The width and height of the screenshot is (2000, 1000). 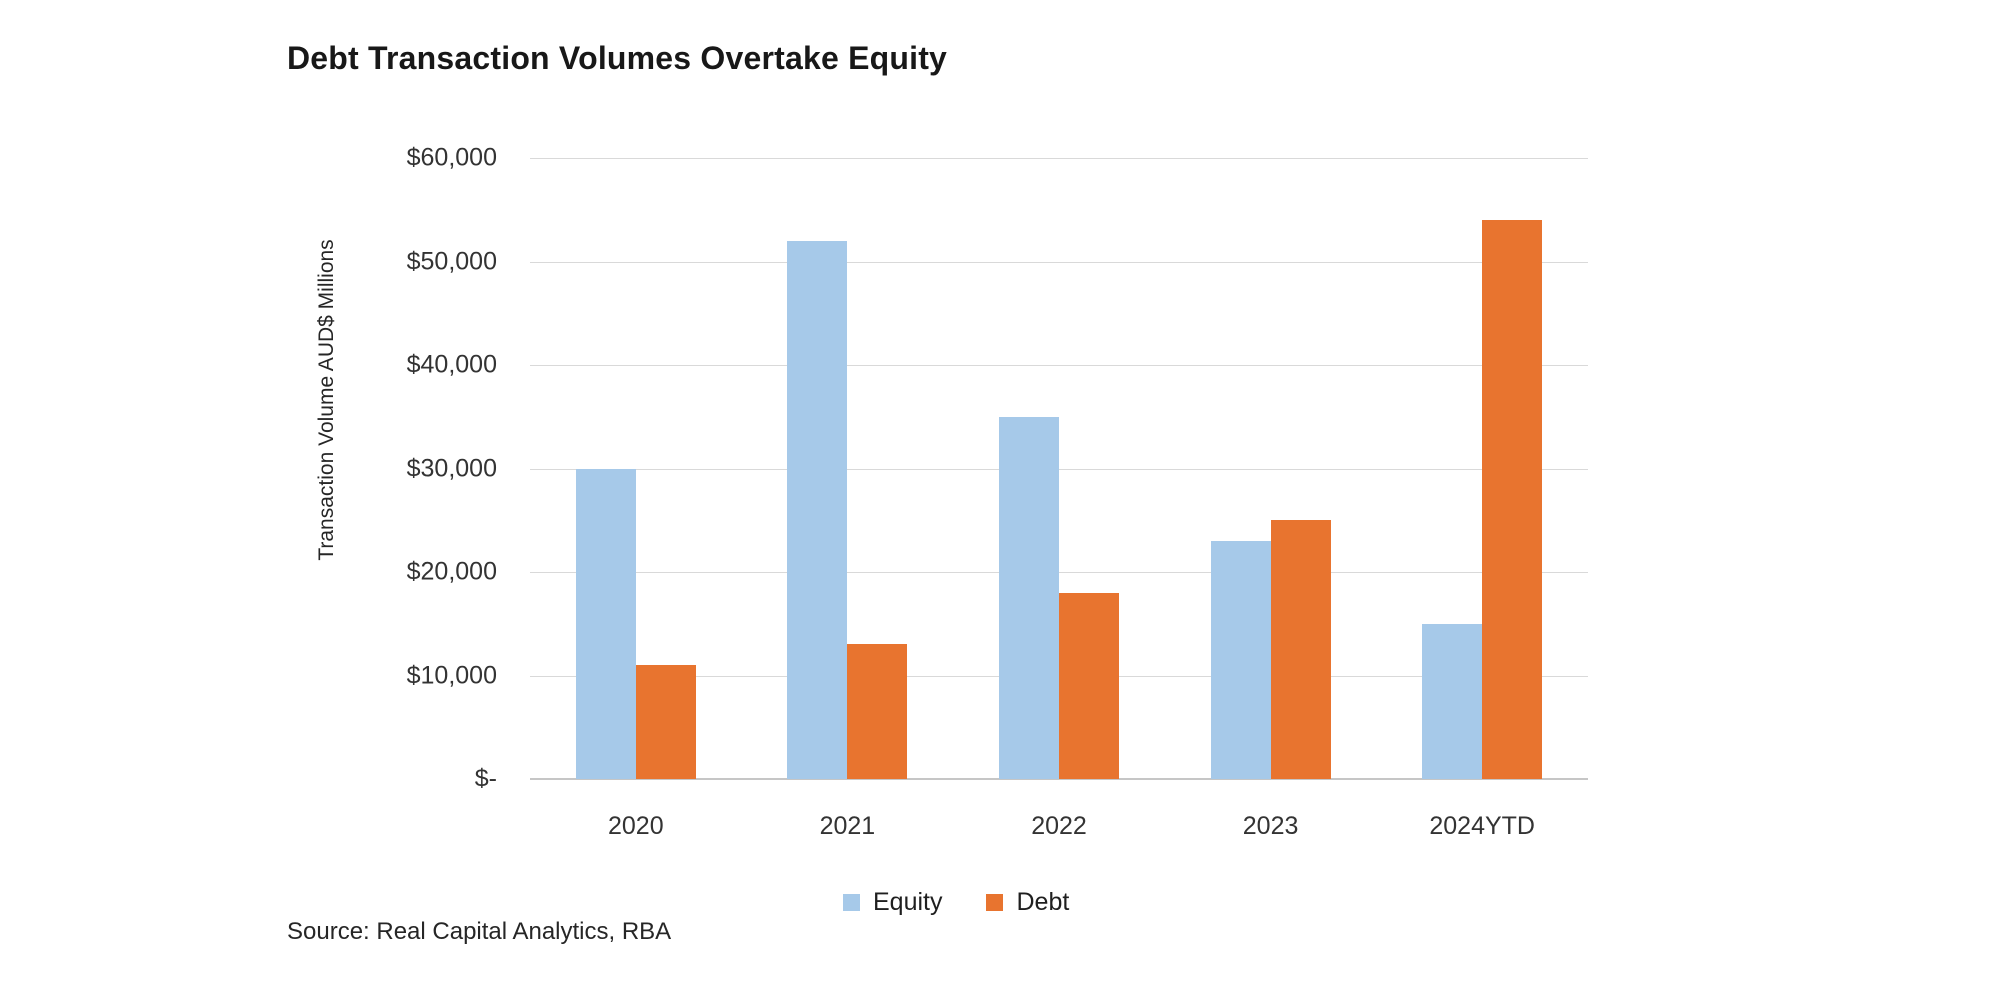 I want to click on bar-debt-2022, so click(x=1088, y=685).